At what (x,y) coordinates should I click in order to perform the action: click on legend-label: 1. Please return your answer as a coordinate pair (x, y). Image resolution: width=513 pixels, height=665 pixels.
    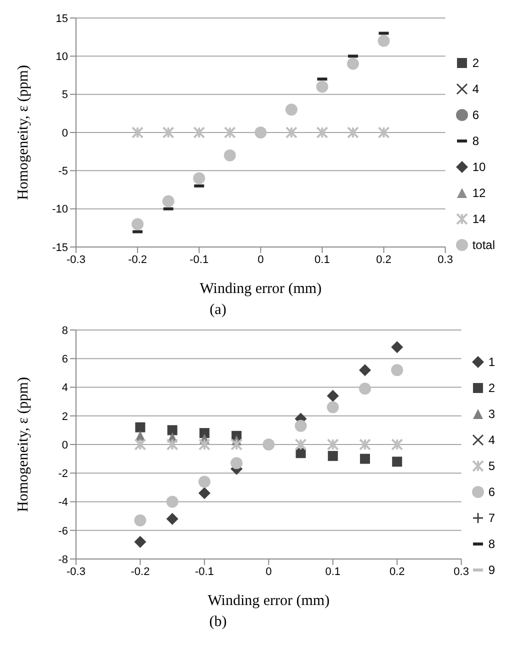
    Looking at the image, I should click on (491, 362).